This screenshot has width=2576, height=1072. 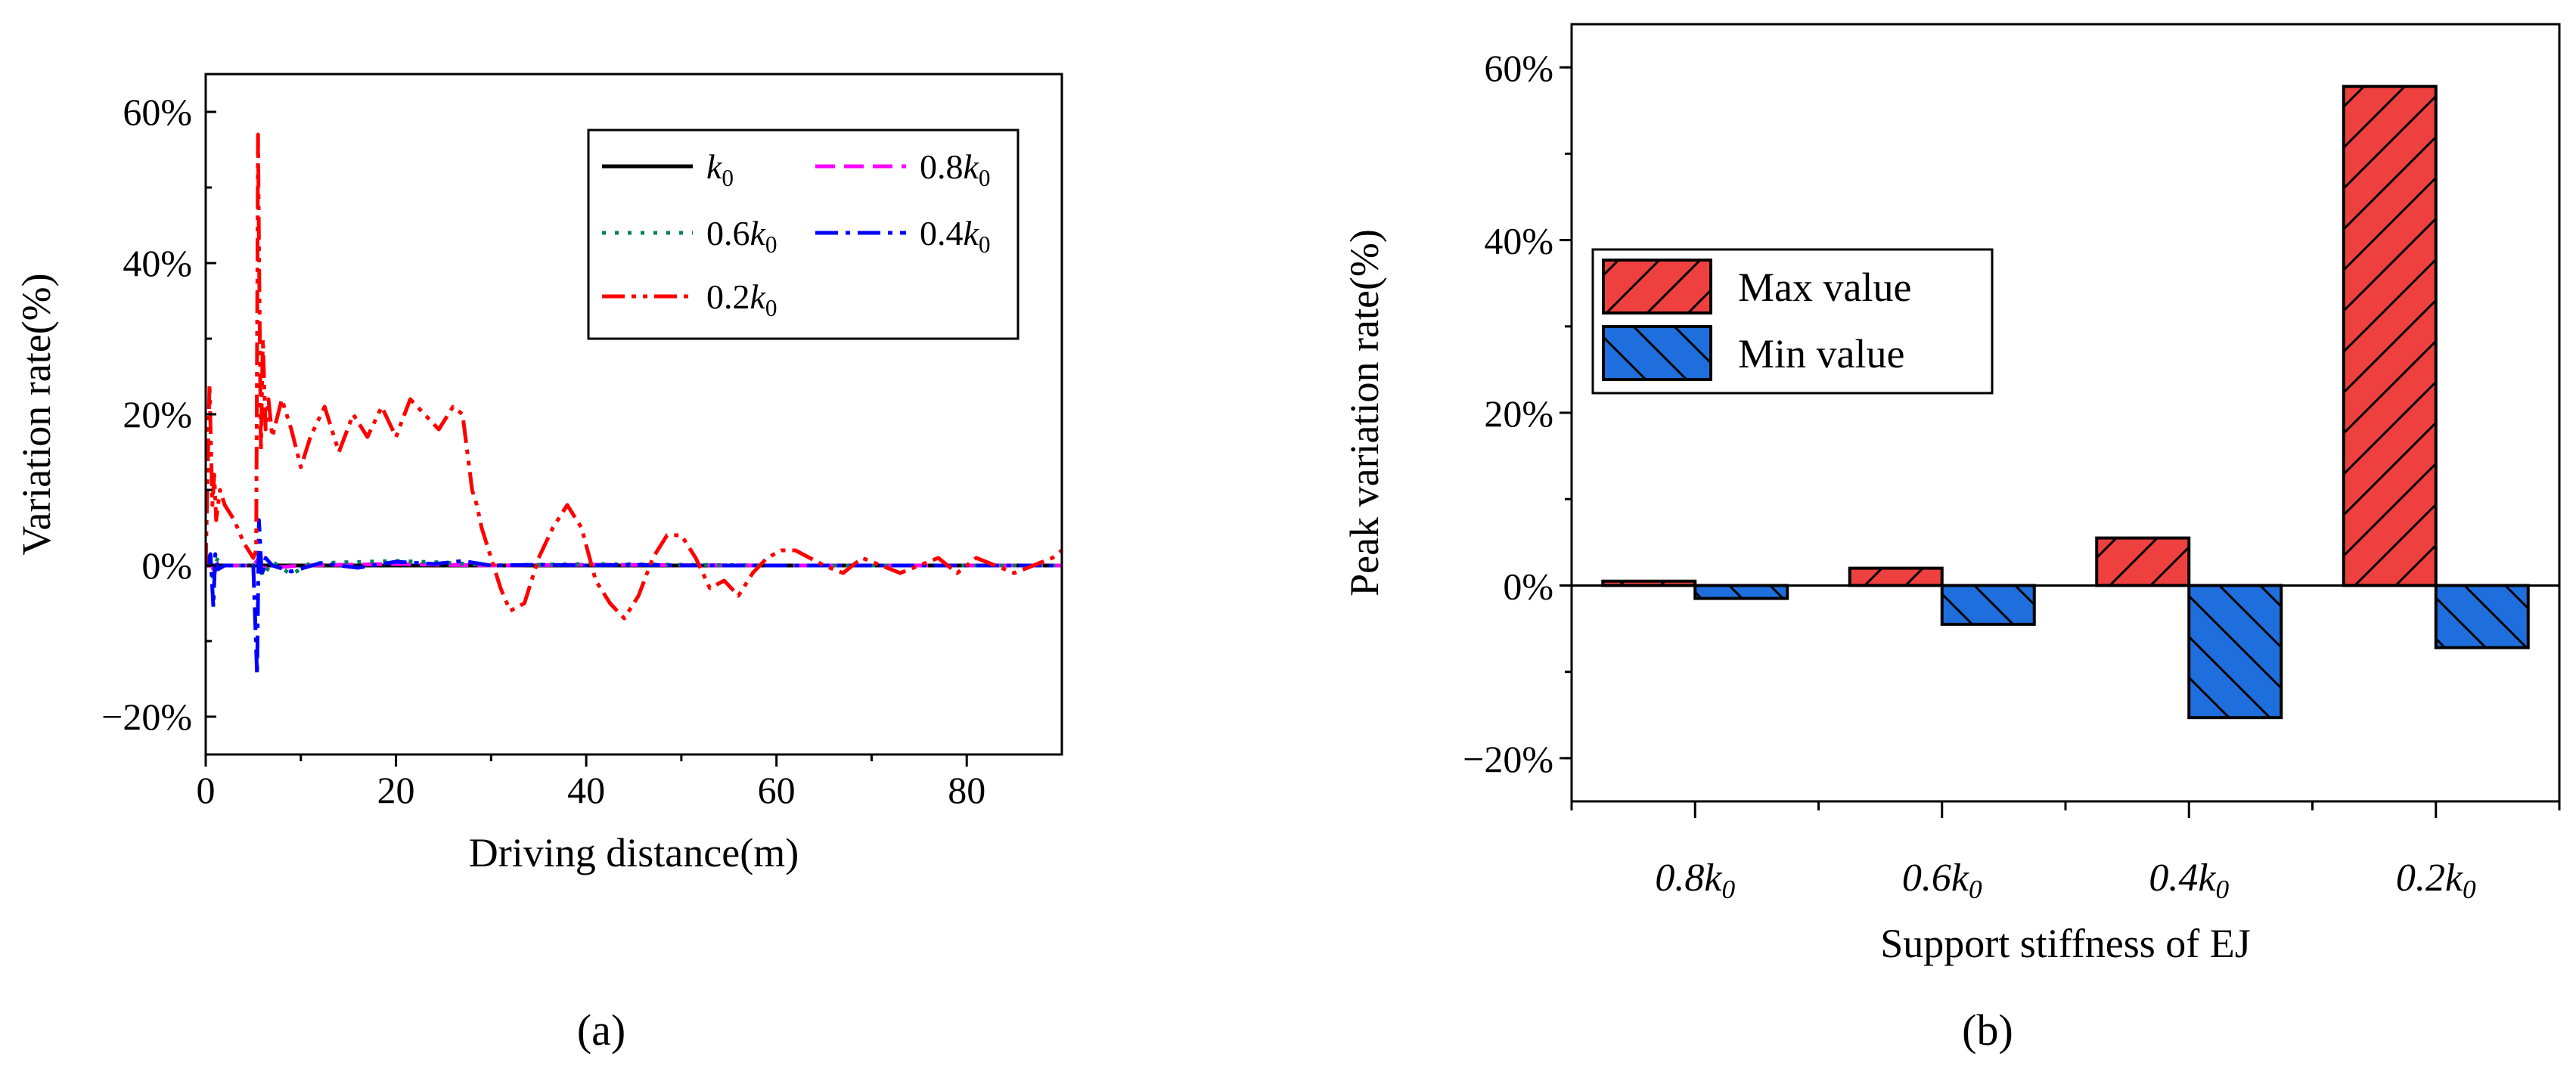 I want to click on panel-a-label: (a), so click(x=601, y=1030).